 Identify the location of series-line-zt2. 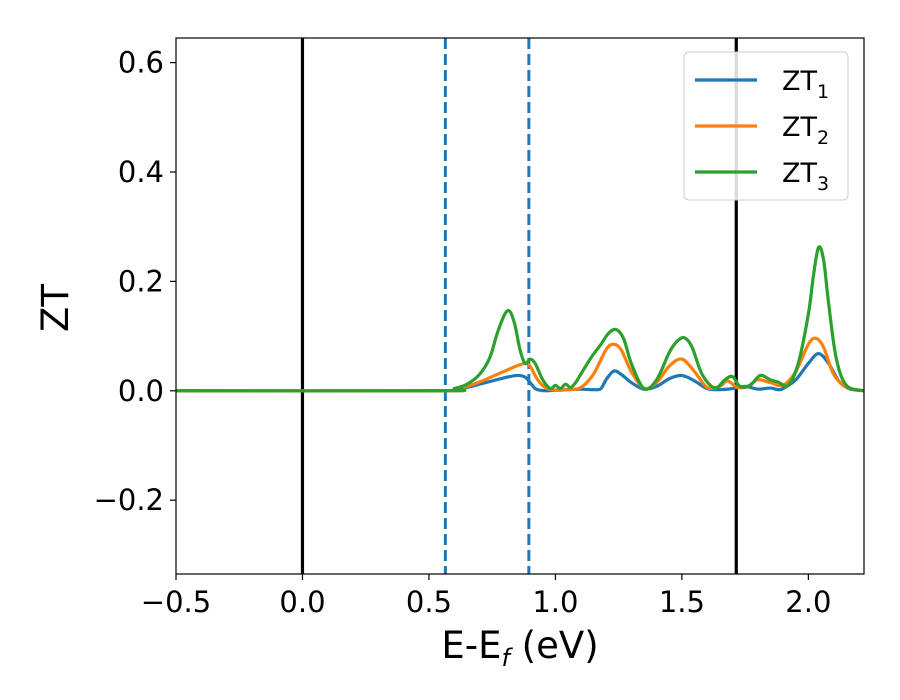
(520, 364).